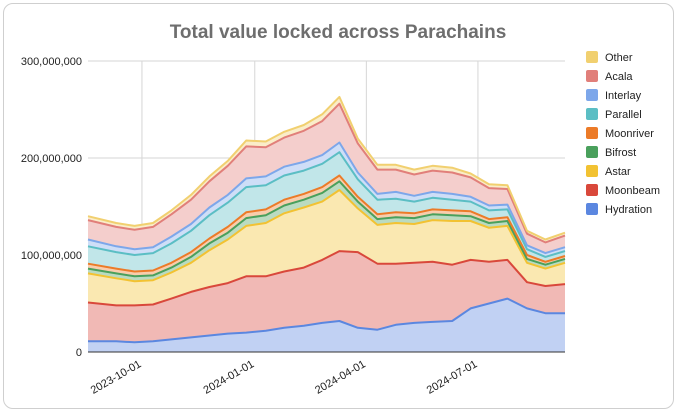 The width and height of the screenshot is (679, 414). Describe the element at coordinates (592, 76) in the screenshot. I see `legend-swatch-acala` at that location.